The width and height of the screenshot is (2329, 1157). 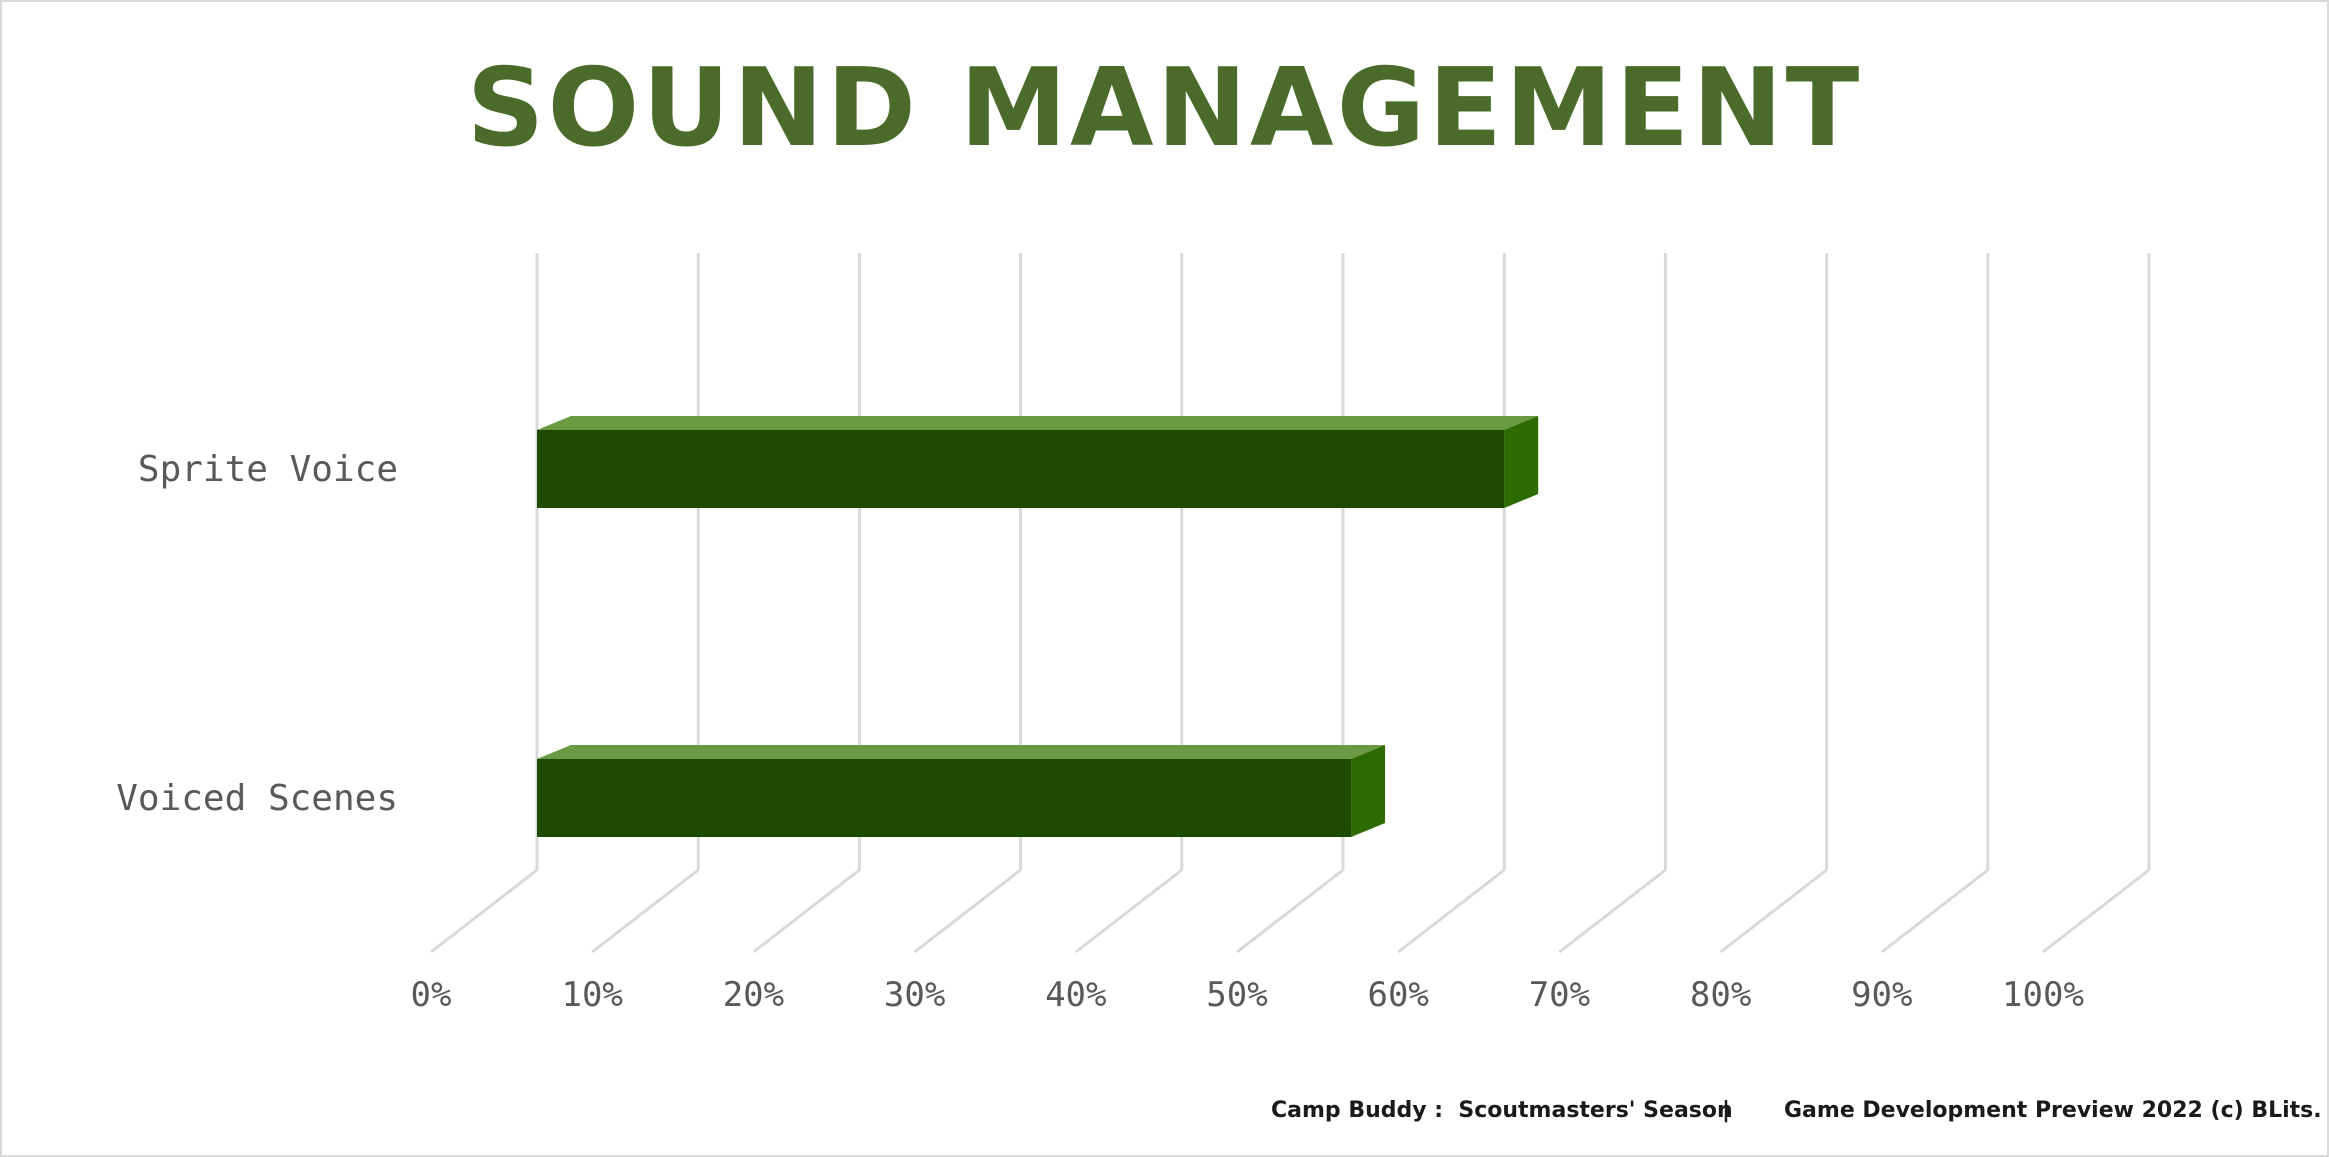 I want to click on tick-label: 90%, so click(x=1881, y=995).